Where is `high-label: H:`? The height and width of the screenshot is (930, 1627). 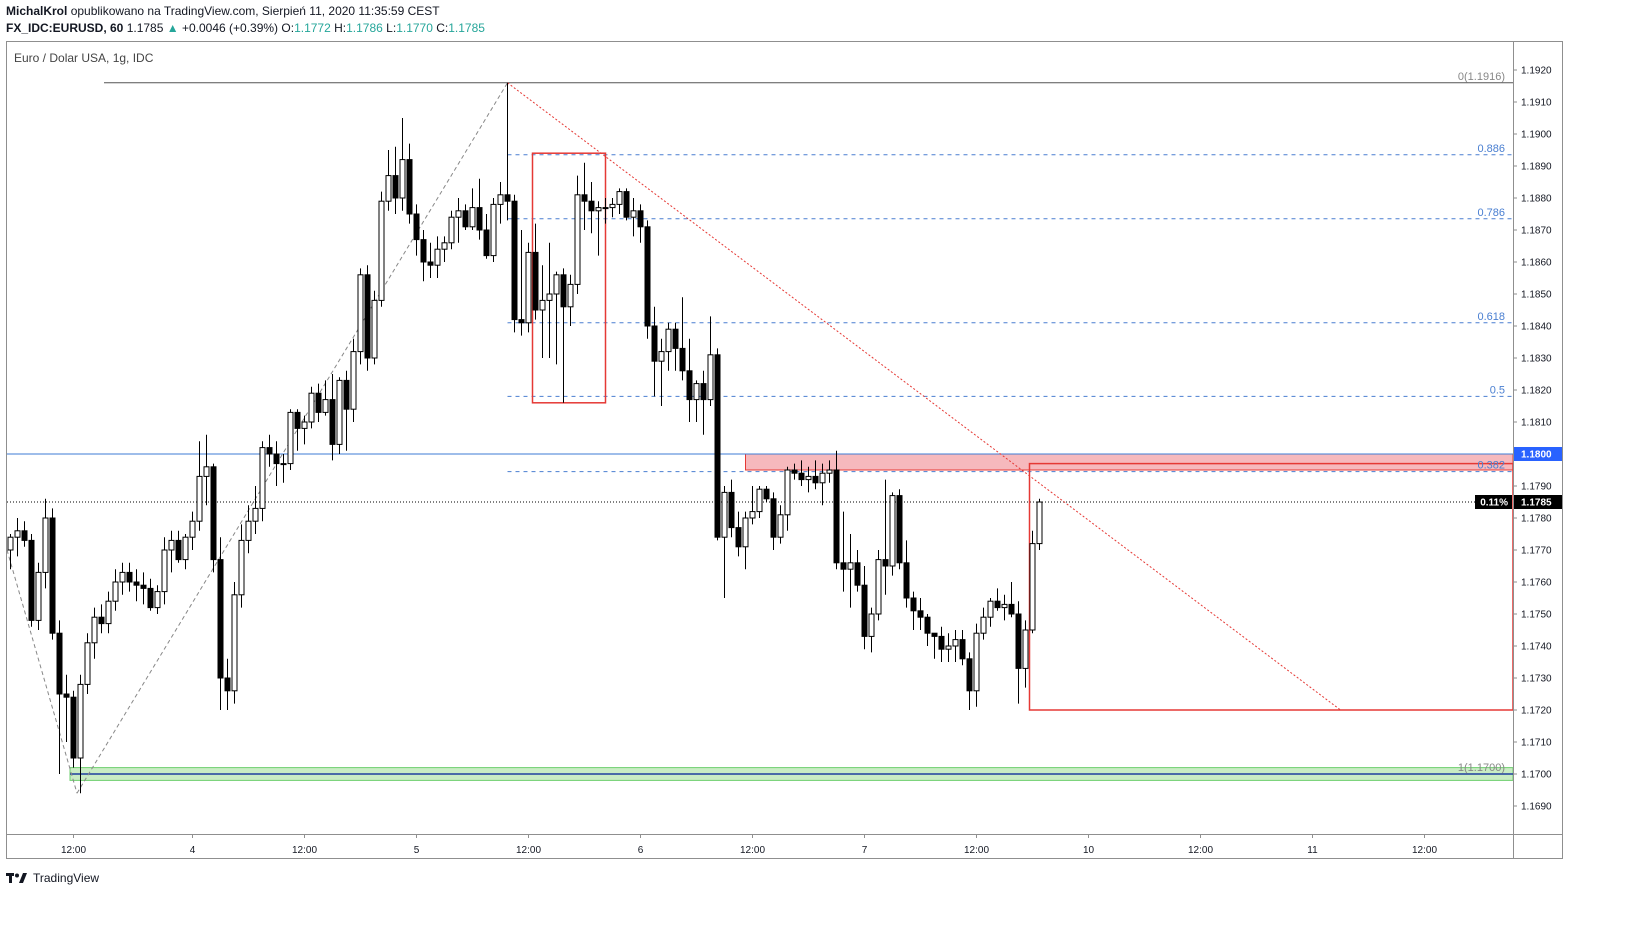 high-label: H: is located at coordinates (340, 28).